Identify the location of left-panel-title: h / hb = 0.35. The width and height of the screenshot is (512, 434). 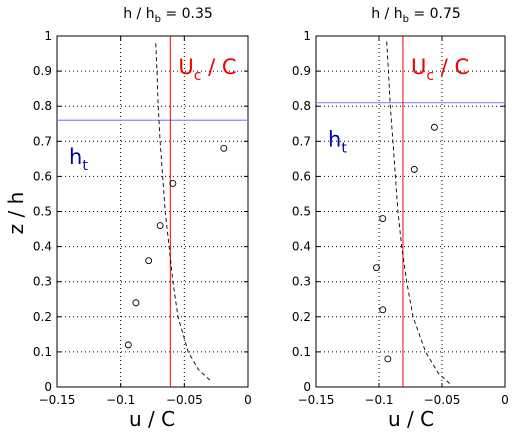
(168, 15).